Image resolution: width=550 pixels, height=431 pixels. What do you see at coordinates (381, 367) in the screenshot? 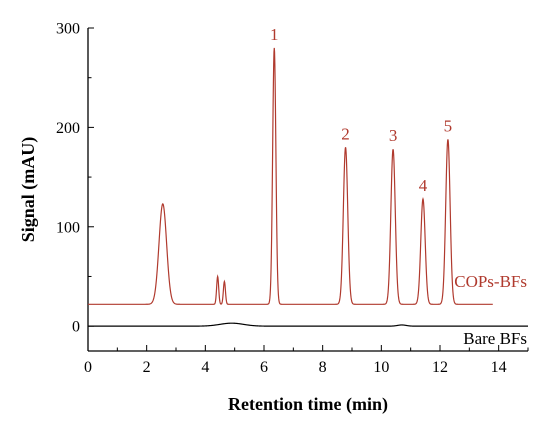
I see `x-tick-label: 10` at bounding box center [381, 367].